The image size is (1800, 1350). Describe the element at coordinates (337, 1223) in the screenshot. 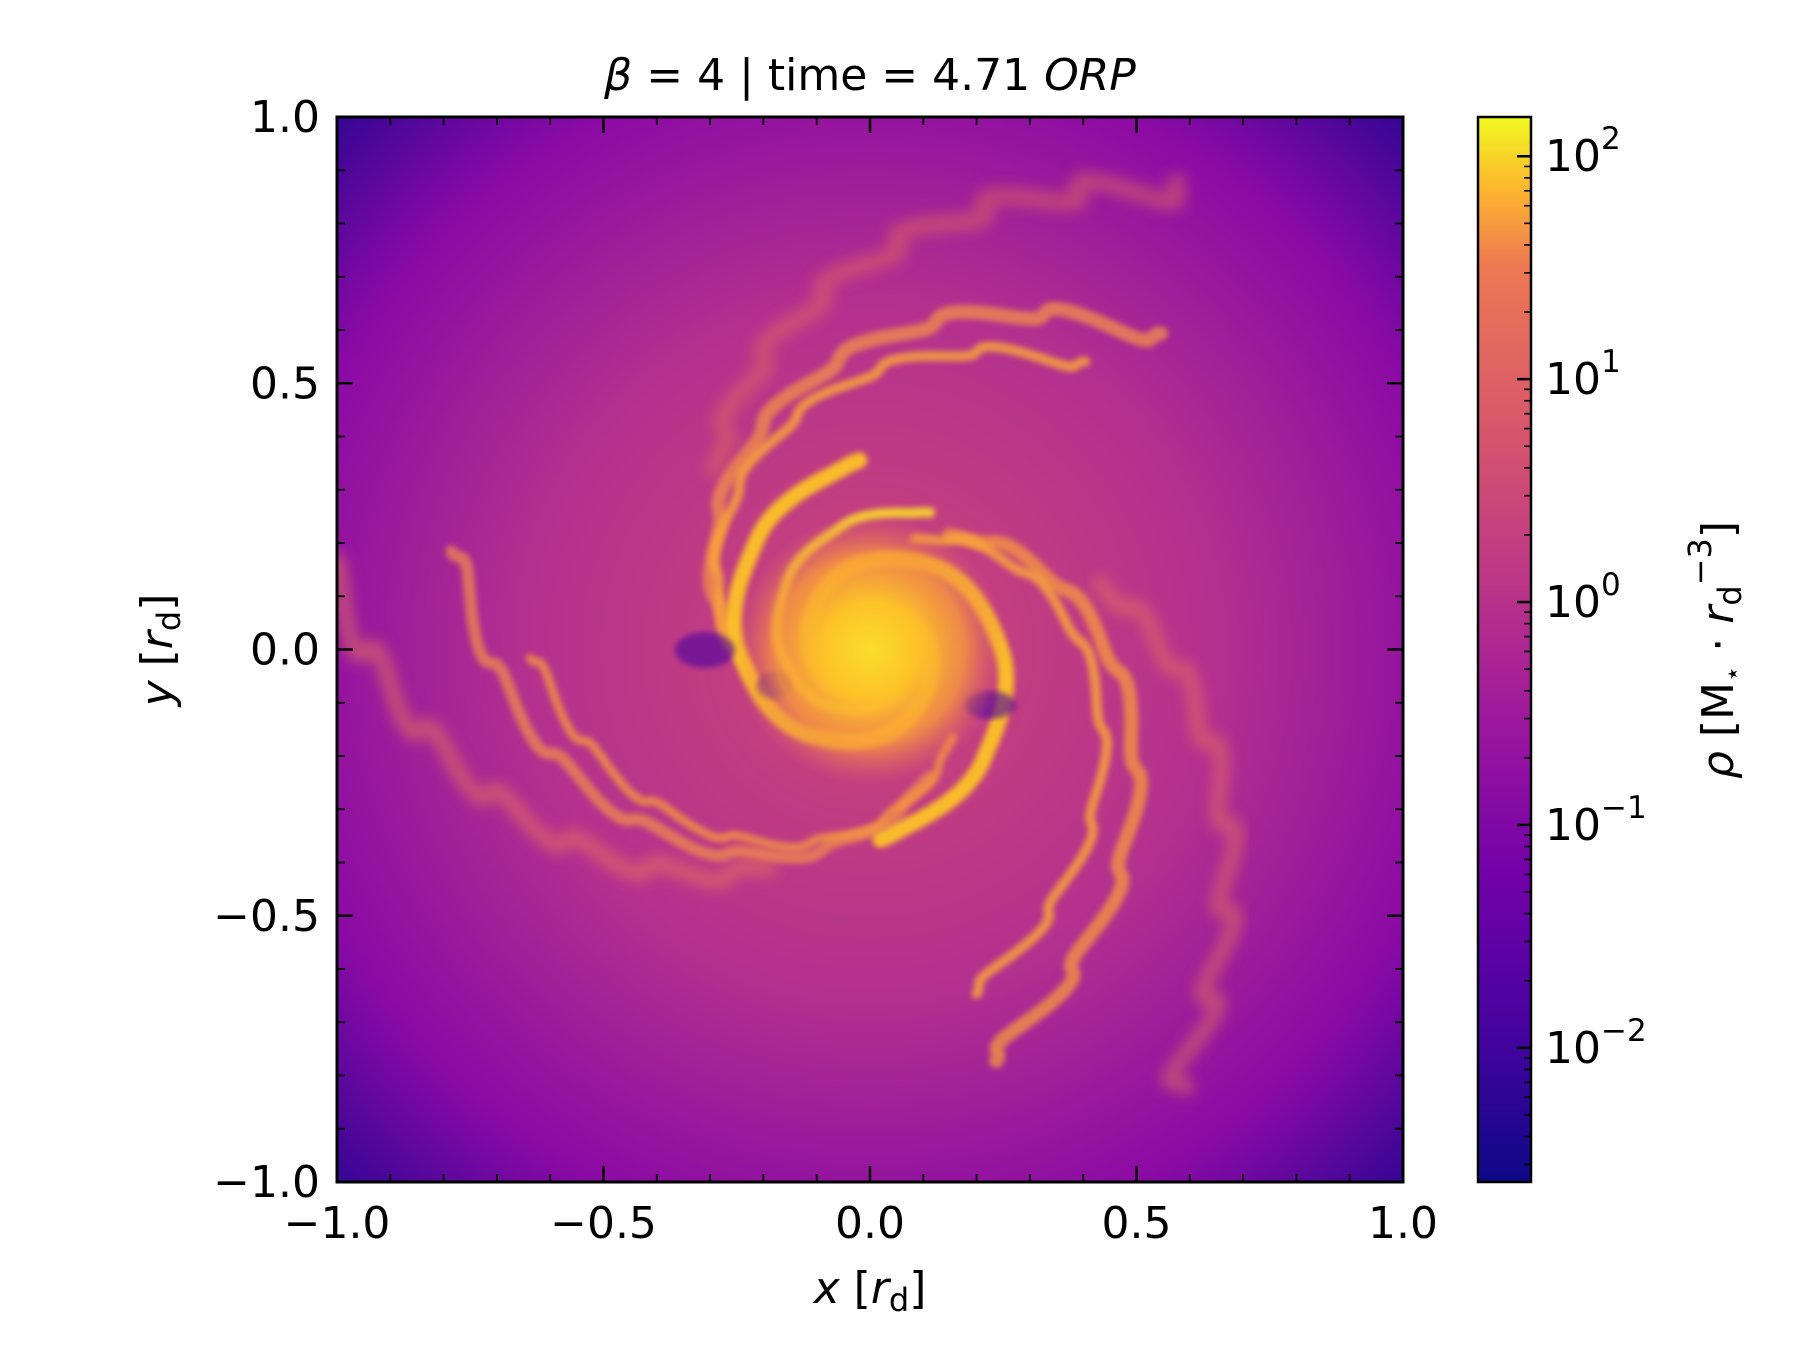

I see `x-tick-label: −1.0` at that location.